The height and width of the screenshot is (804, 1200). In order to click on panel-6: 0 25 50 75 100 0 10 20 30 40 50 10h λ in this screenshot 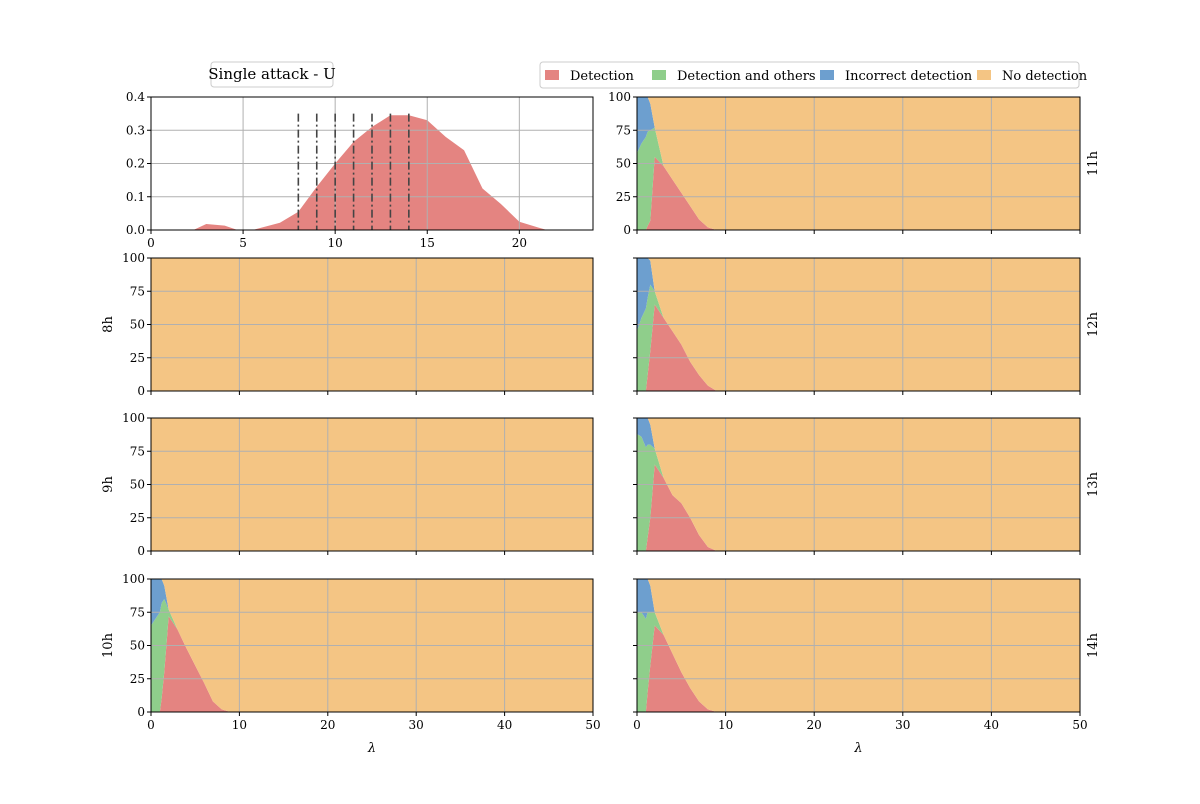, I will do `click(351, 664)`.